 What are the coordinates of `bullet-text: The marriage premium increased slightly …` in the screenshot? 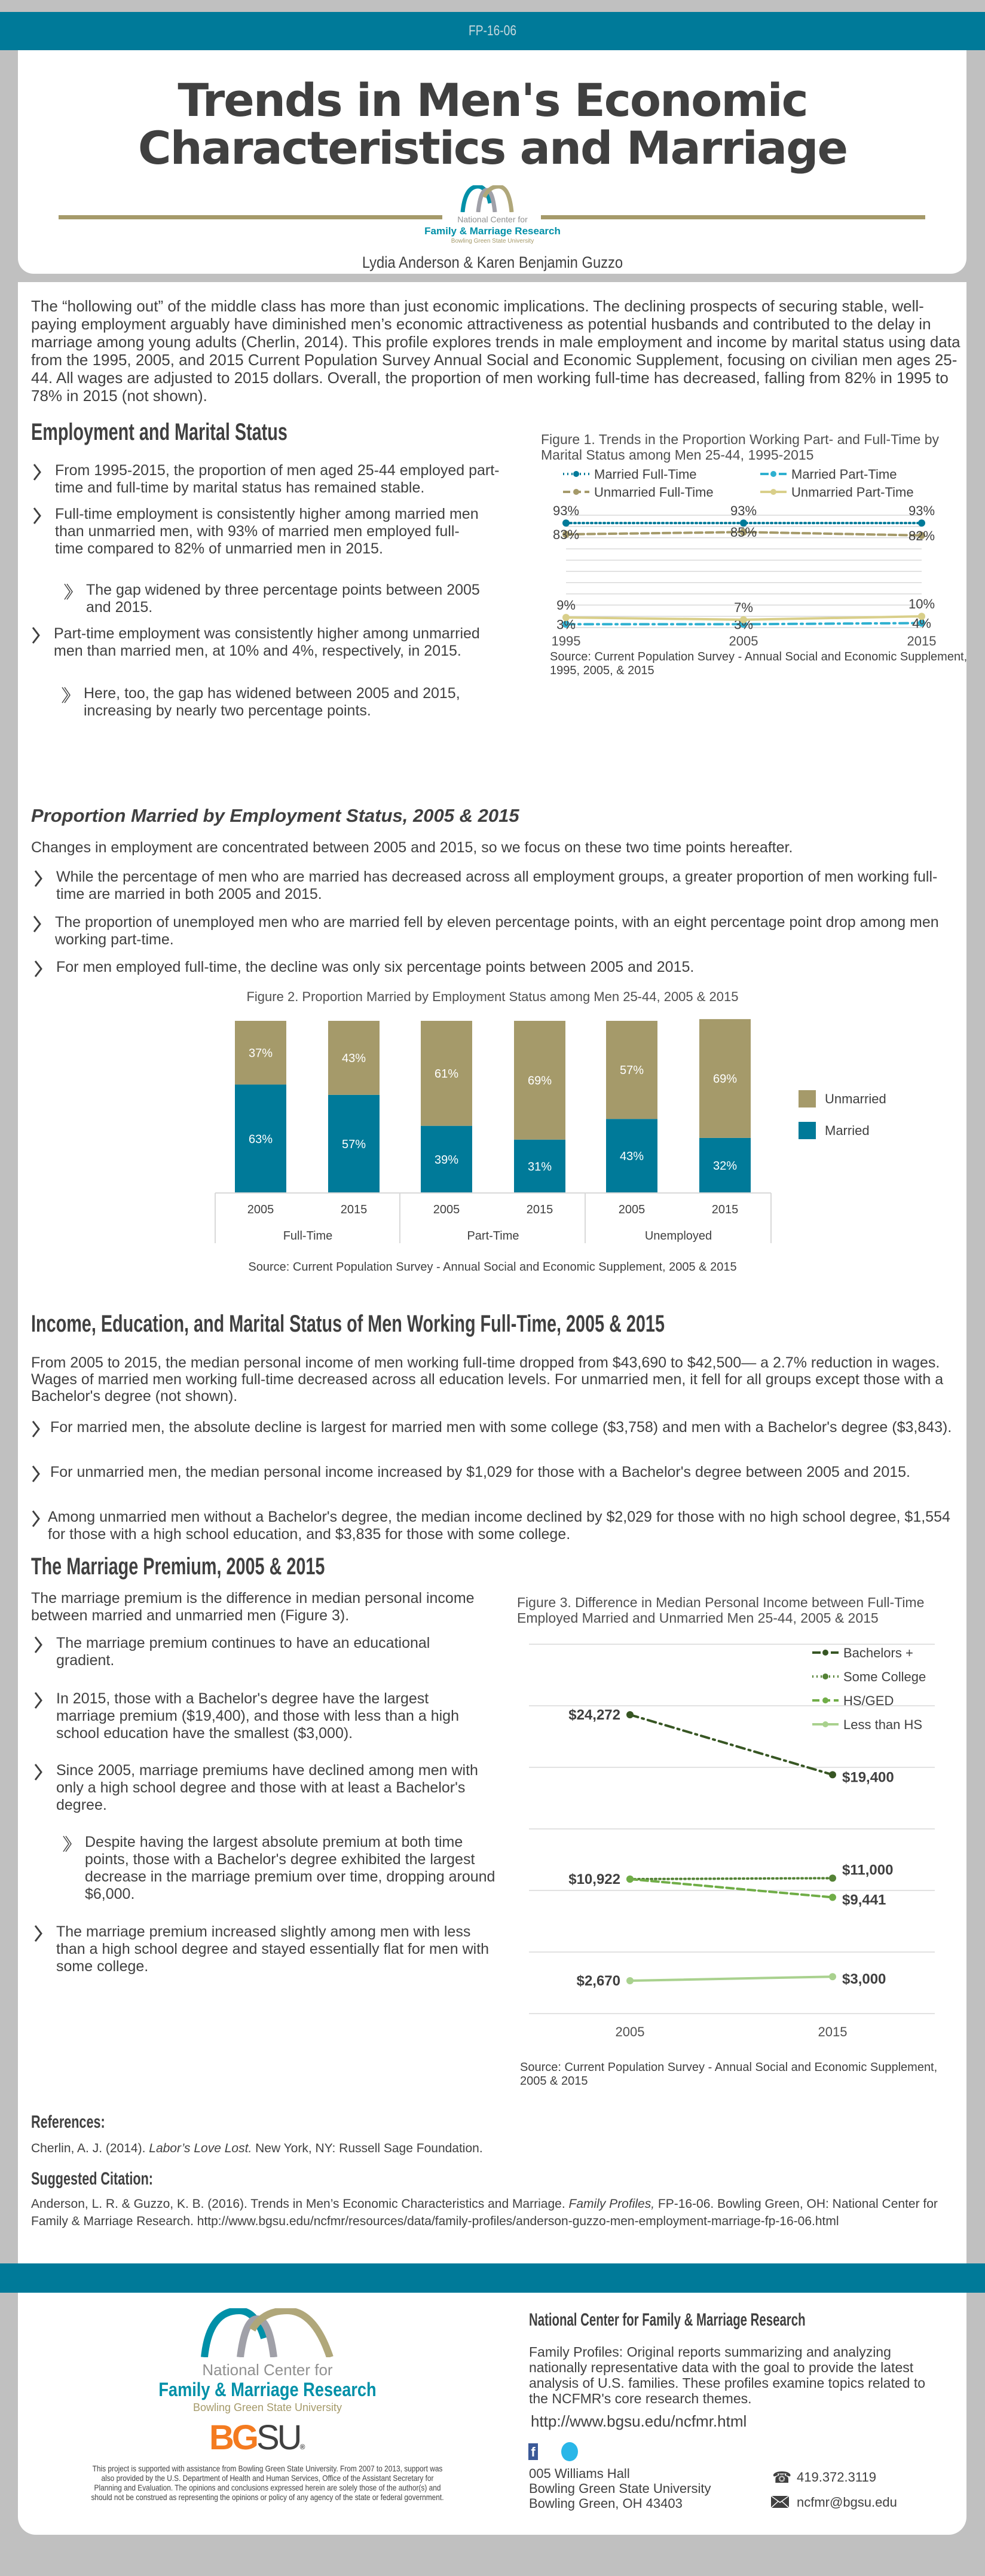 It's located at (273, 1949).